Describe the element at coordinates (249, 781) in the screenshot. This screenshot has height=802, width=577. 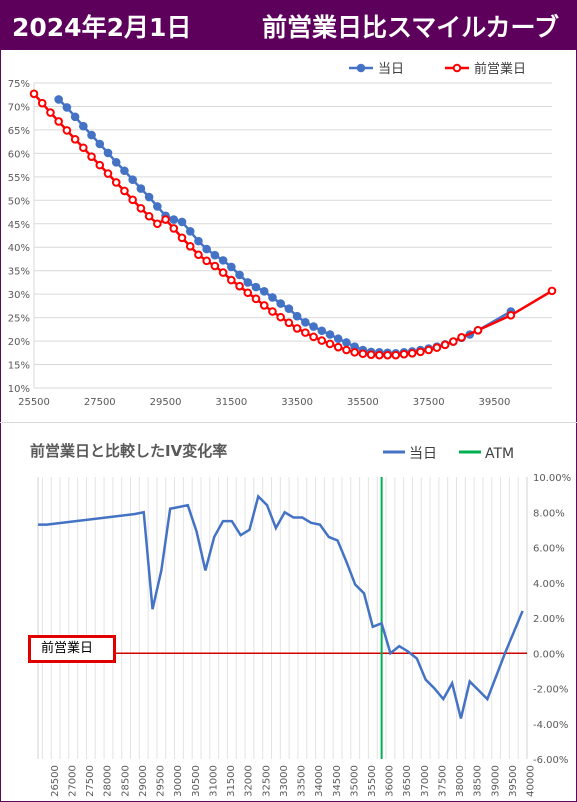
I see `x-tick-label: 32000` at that location.